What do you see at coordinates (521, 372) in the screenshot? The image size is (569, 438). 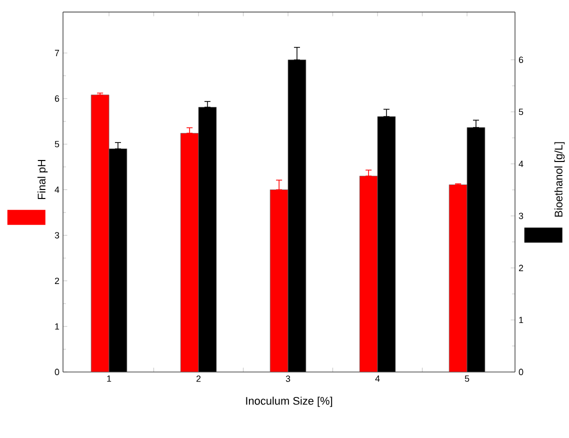 I see `y2-tick-label: 0` at bounding box center [521, 372].